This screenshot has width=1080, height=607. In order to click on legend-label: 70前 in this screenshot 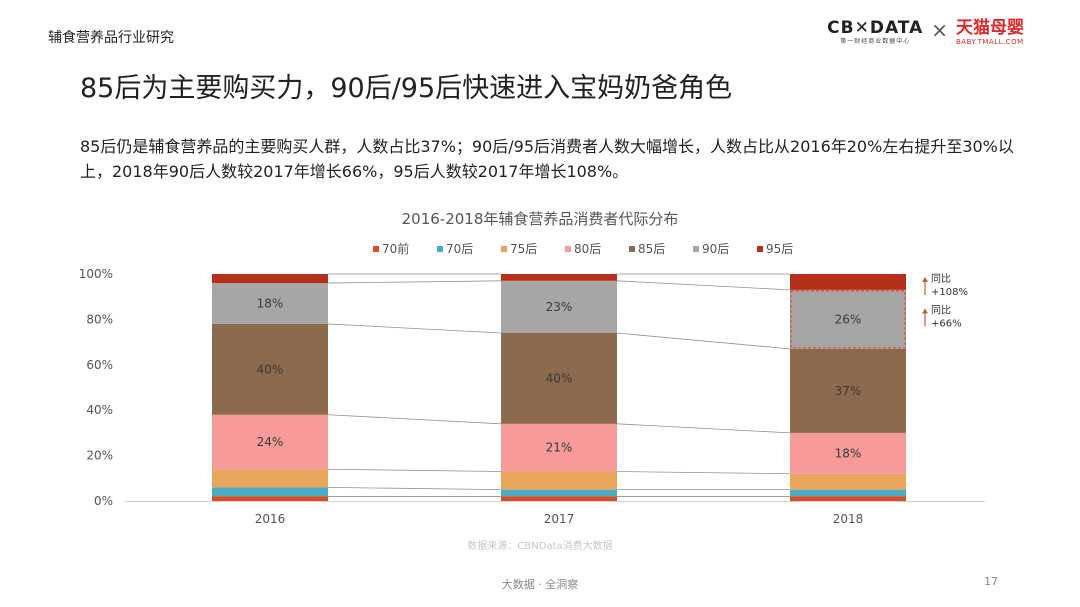, I will do `click(395, 248)`.